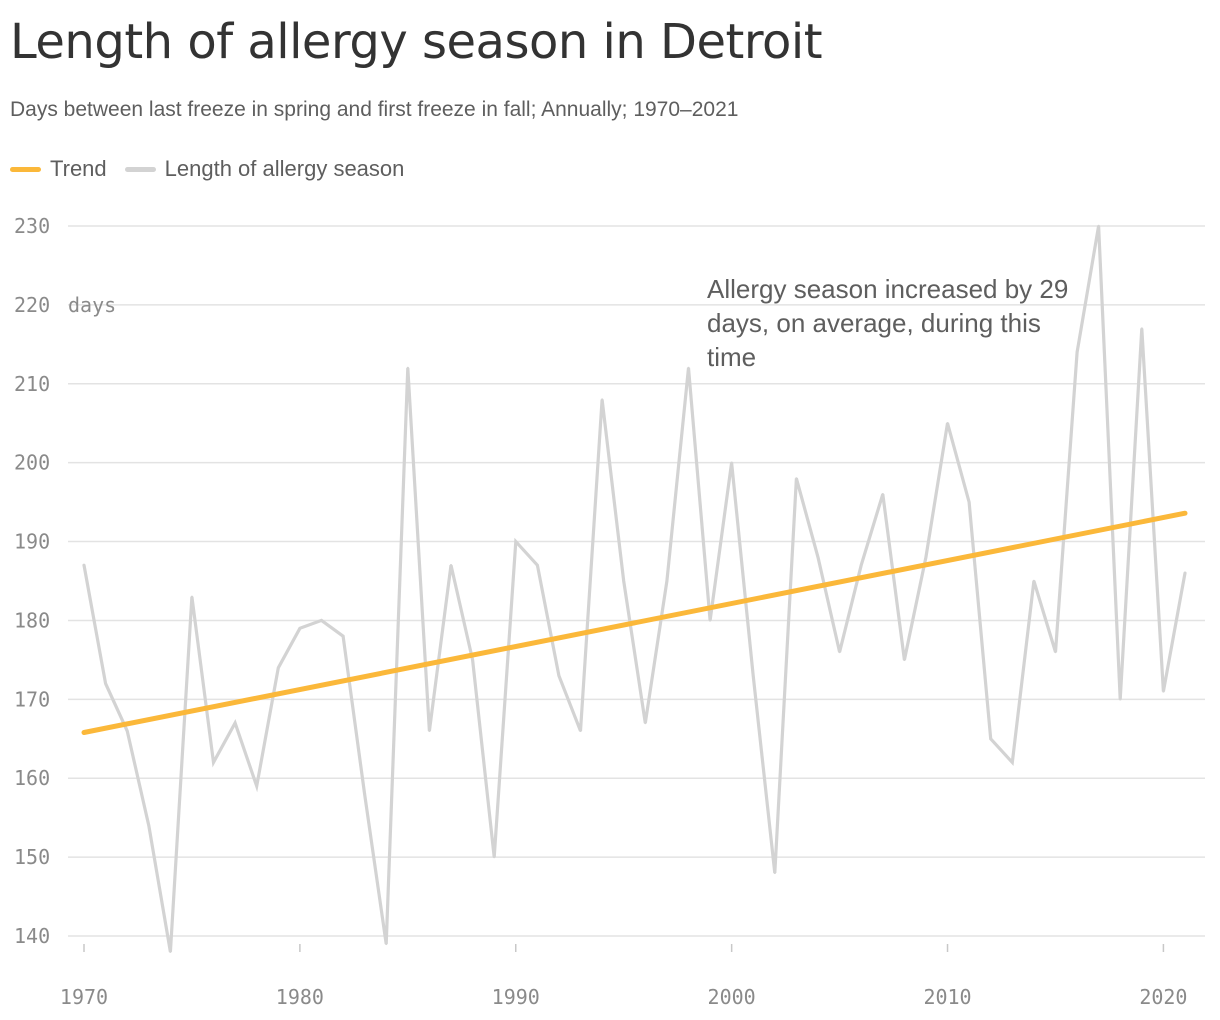 The width and height of the screenshot is (1220, 1020). Describe the element at coordinates (78, 168) in the screenshot. I see `legend-label-trend: Trend` at that location.